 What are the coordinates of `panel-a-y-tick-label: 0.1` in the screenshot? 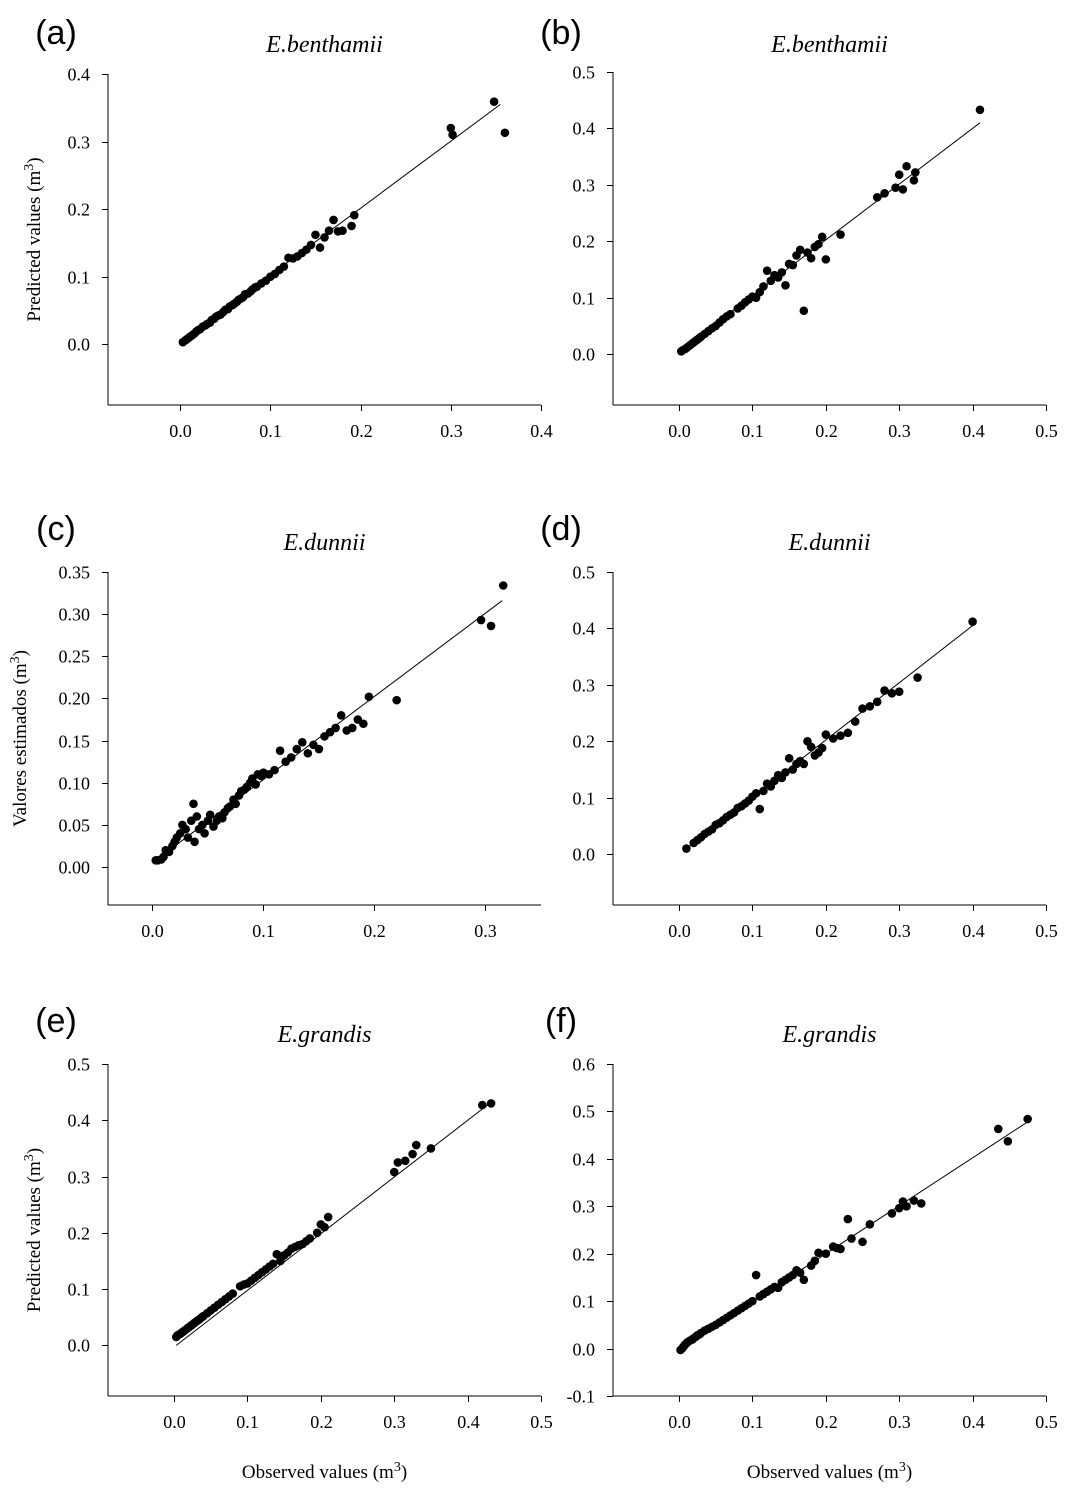 It's located at (79, 278).